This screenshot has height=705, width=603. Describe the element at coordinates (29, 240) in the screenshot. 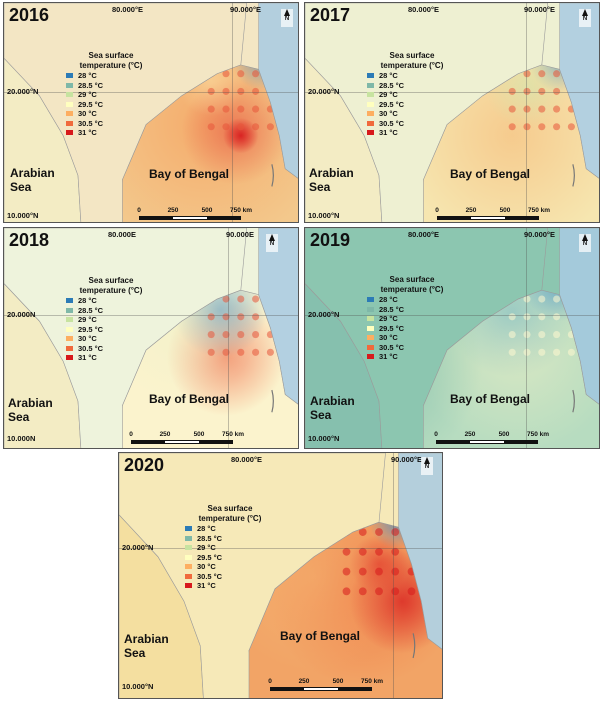

I see `year-label: 2018` at that location.